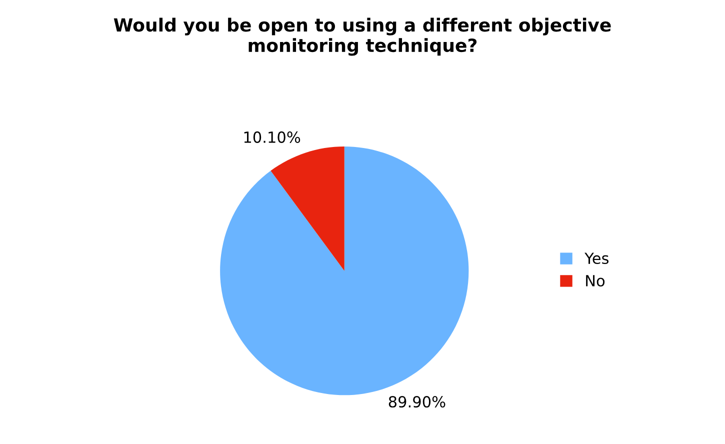 Image resolution: width=725 pixels, height=444 pixels. I want to click on chart-title: Would you be open to using a different objective monitoring technique?, so click(362, 37).